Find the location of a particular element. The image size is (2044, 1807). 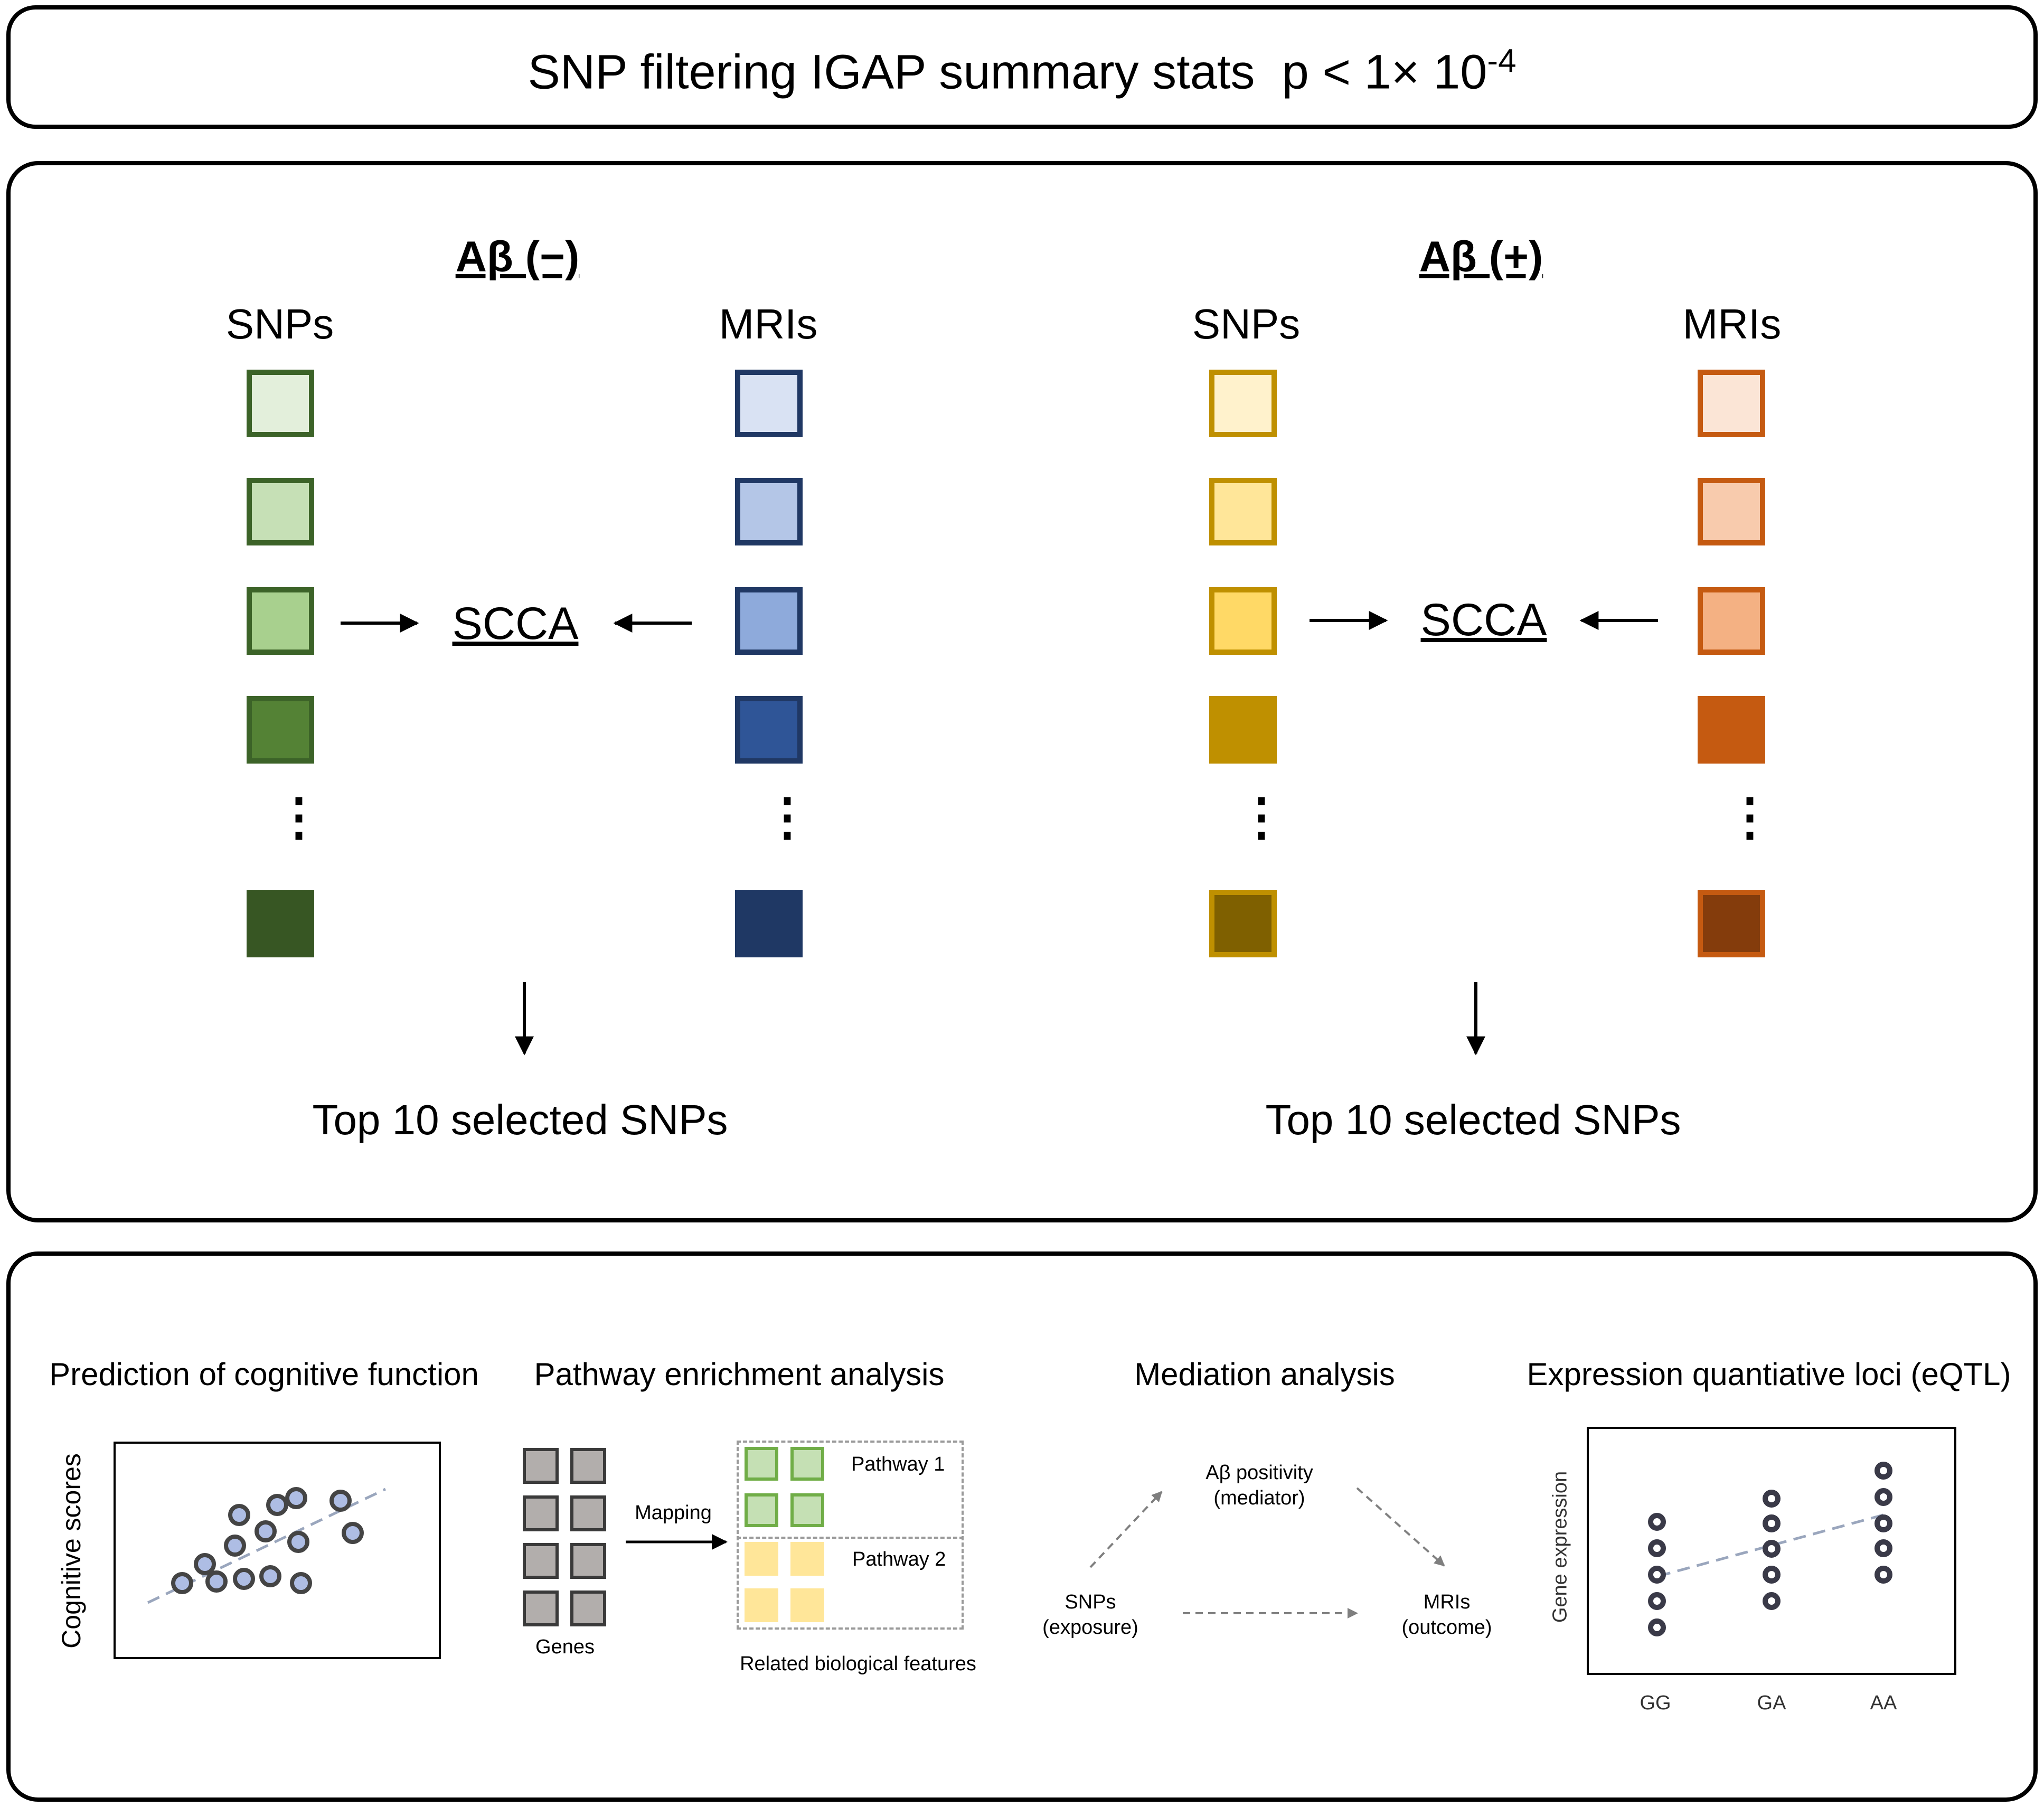

title-main: SNP filtering IGAP summary stats is located at coordinates (891, 72).